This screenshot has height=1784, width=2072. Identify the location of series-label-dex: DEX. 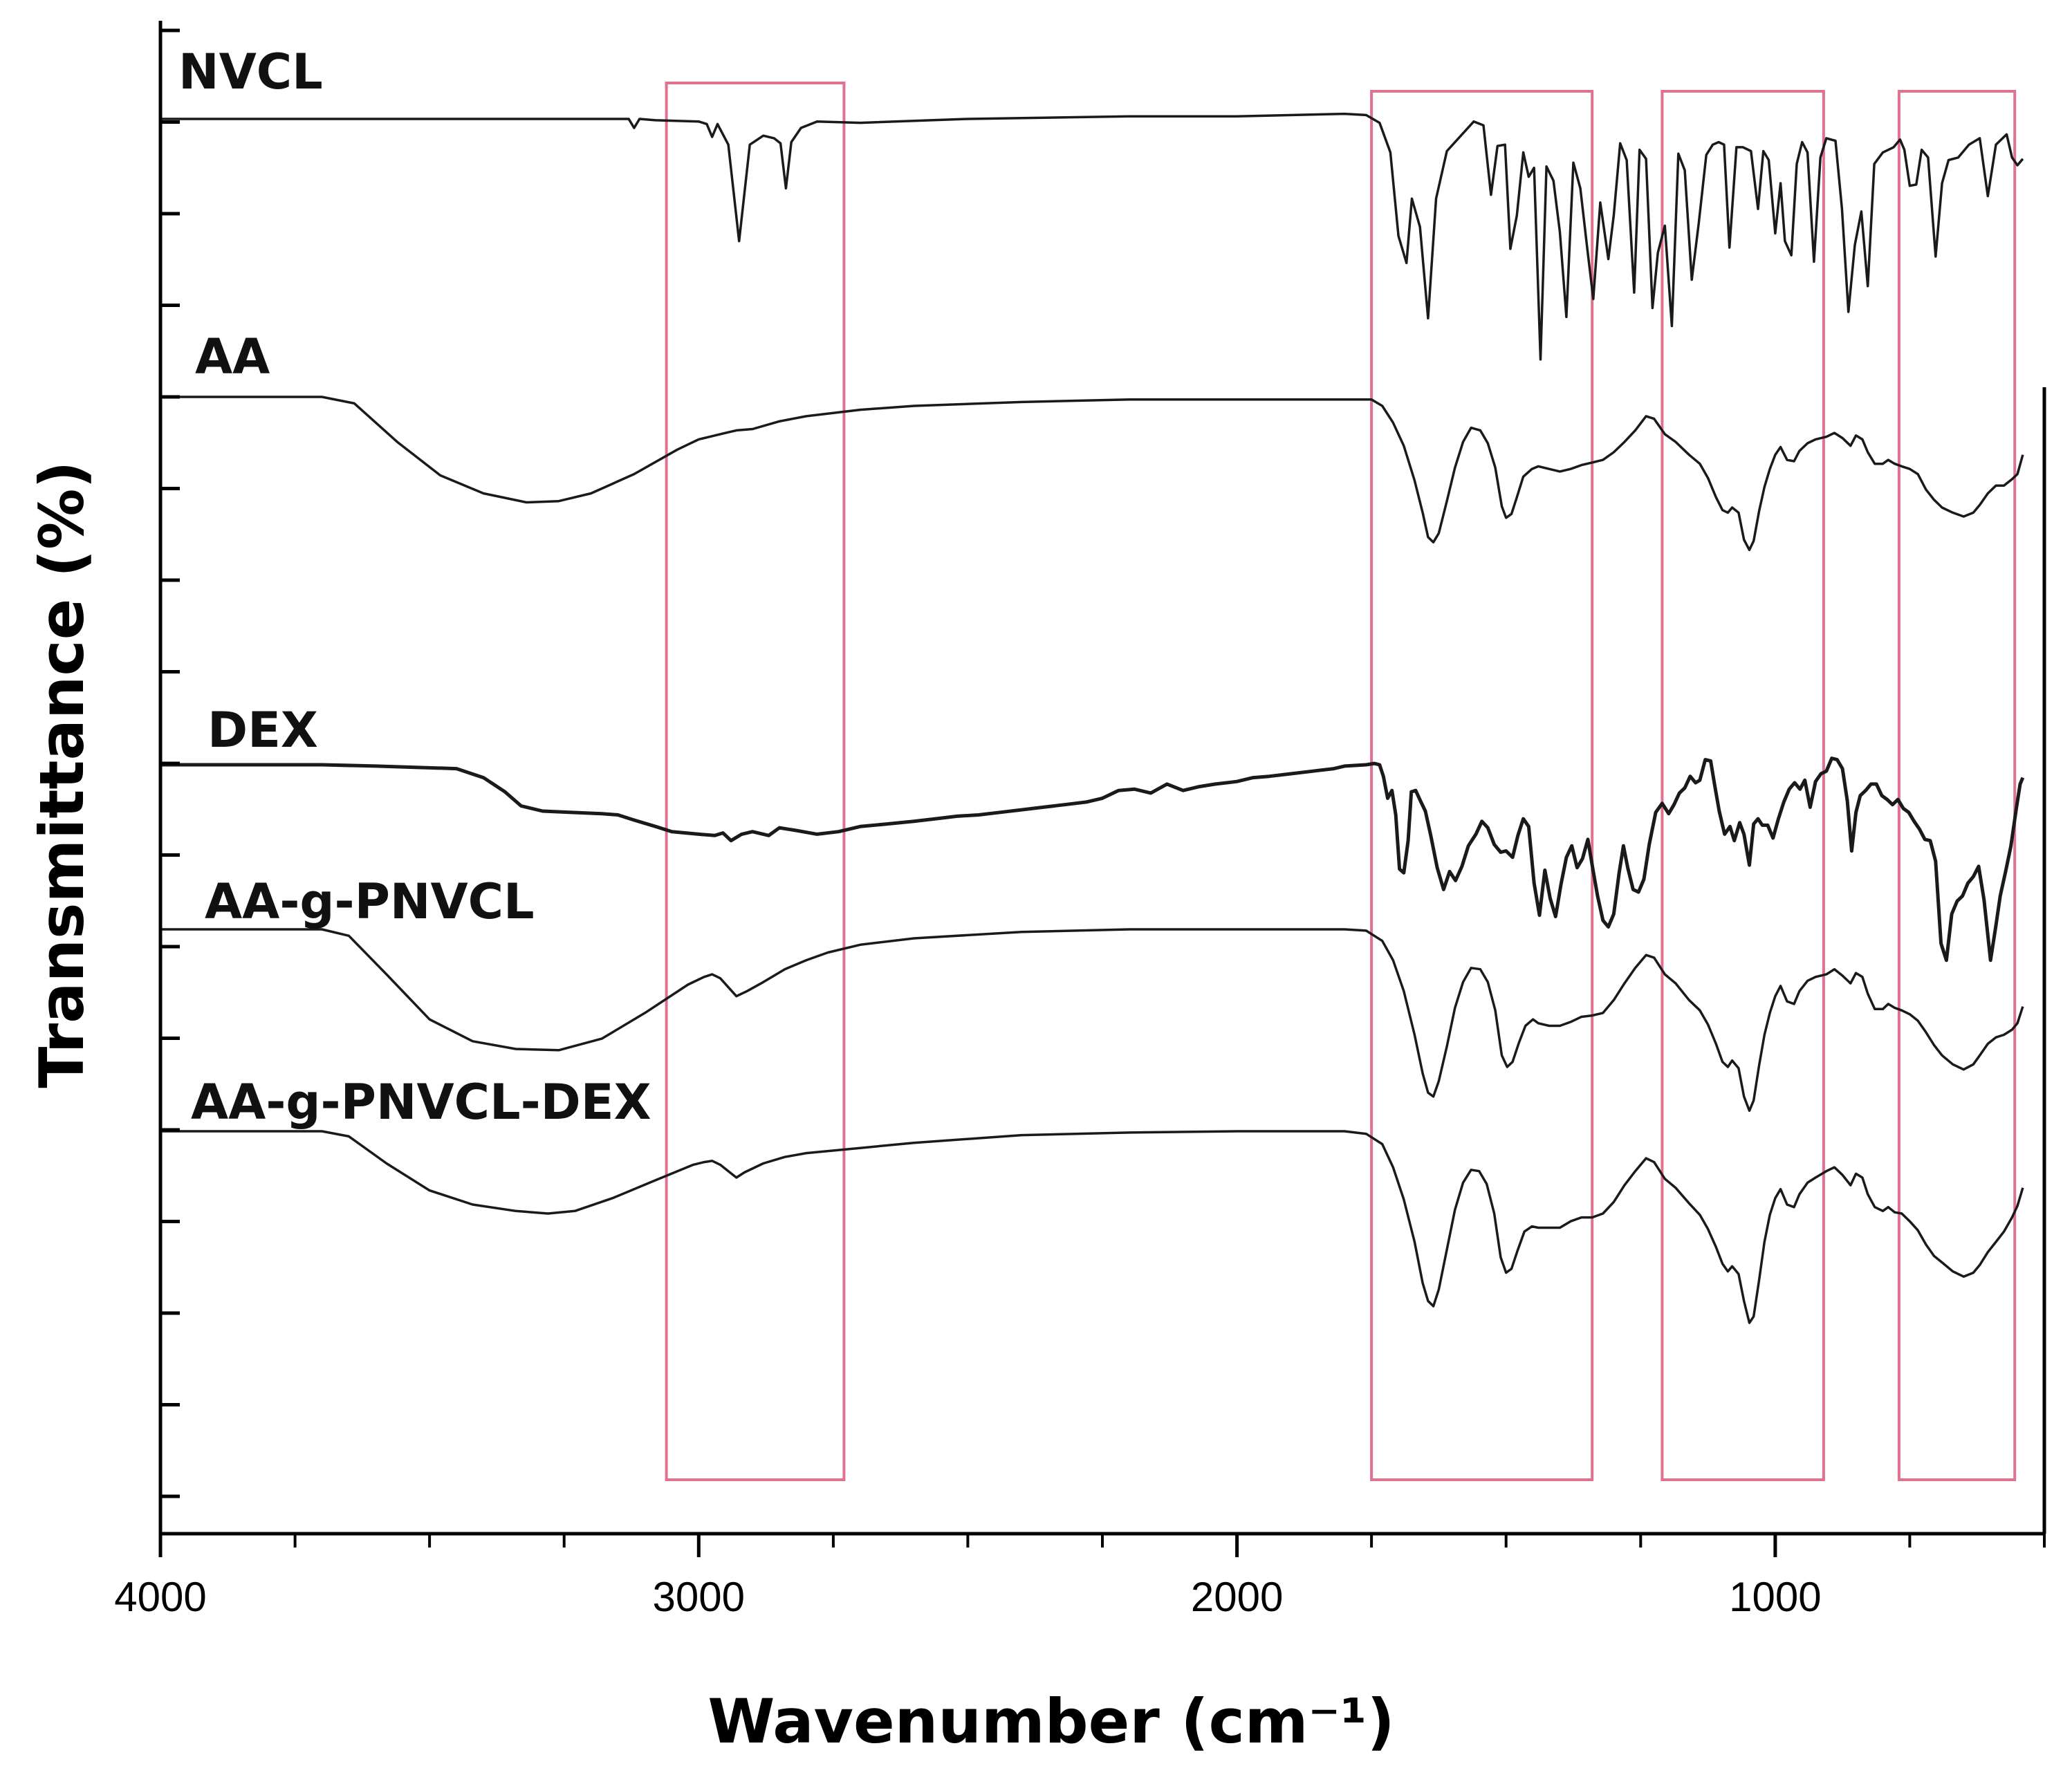
(262, 730).